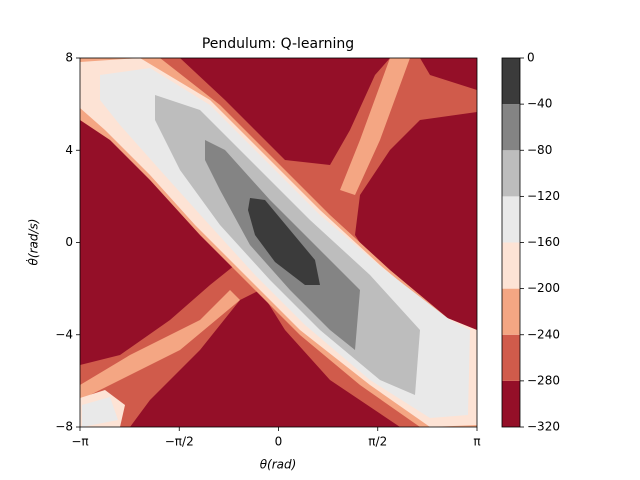  What do you see at coordinates (278, 44) in the screenshot?
I see `chart-title: Pendulum: Q-learning` at bounding box center [278, 44].